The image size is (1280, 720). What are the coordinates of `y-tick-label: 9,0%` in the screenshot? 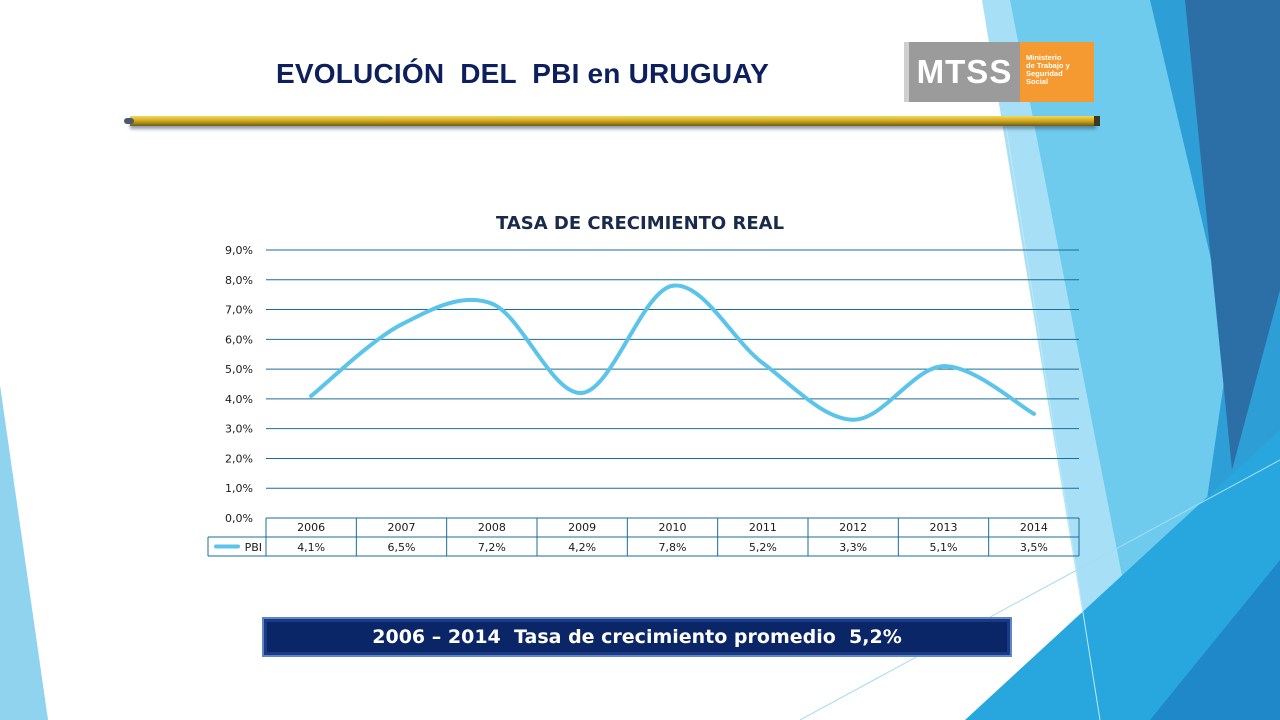 It's located at (239, 250).